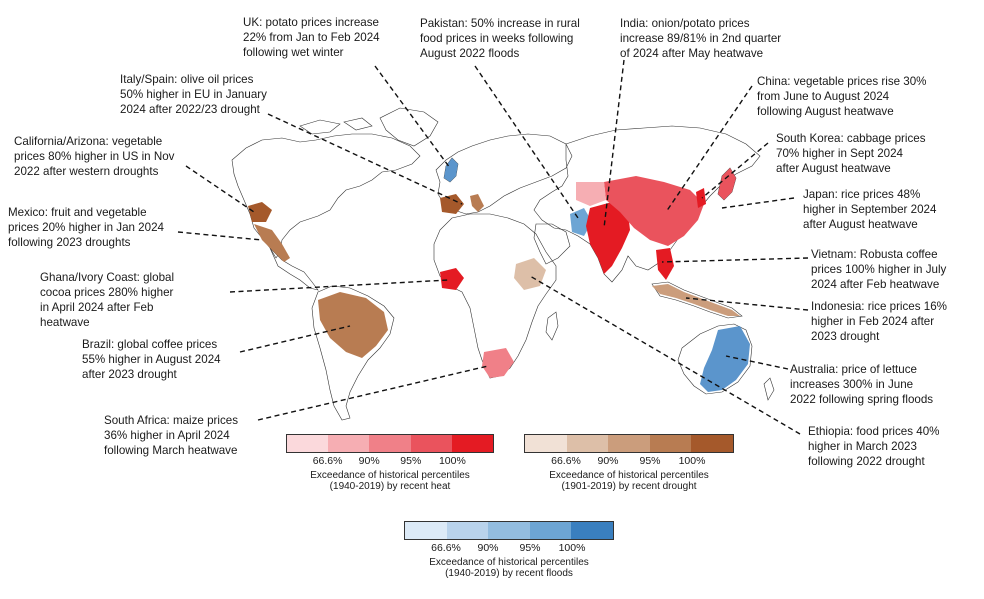 Image resolution: width=984 pixels, height=599 pixels. What do you see at coordinates (272, 243) in the screenshot?
I see `mexico-drought-region` at bounding box center [272, 243].